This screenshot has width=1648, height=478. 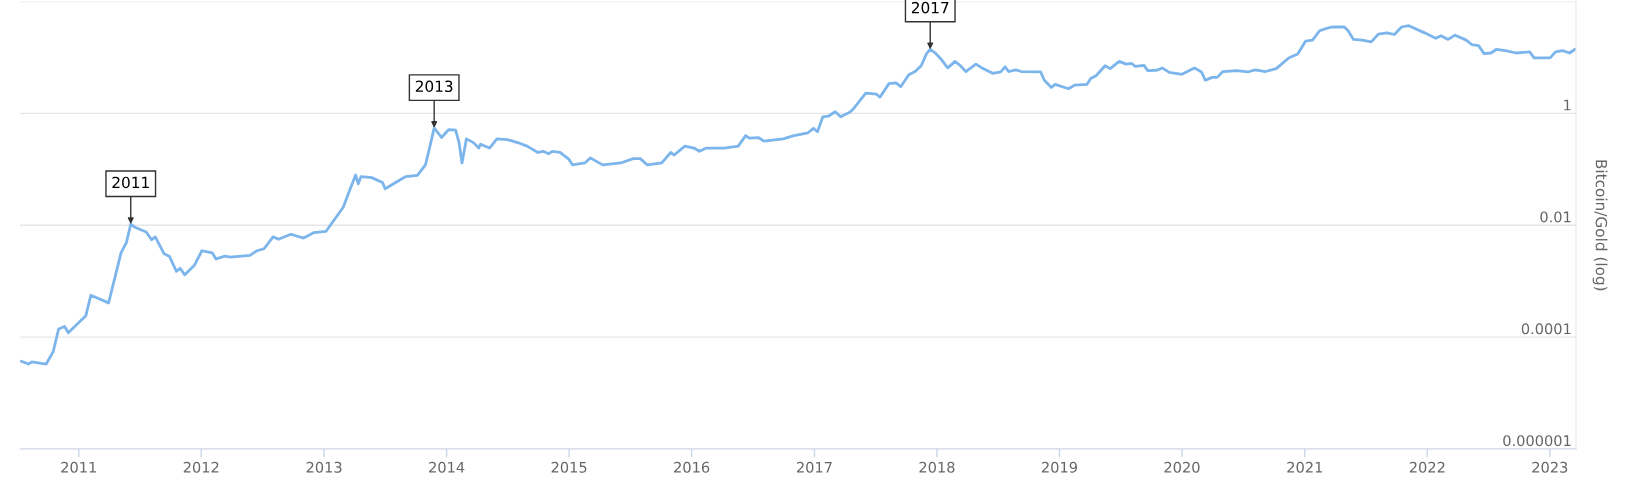 What do you see at coordinates (447, 467) in the screenshot?
I see `x-tick-label: 2014` at bounding box center [447, 467].